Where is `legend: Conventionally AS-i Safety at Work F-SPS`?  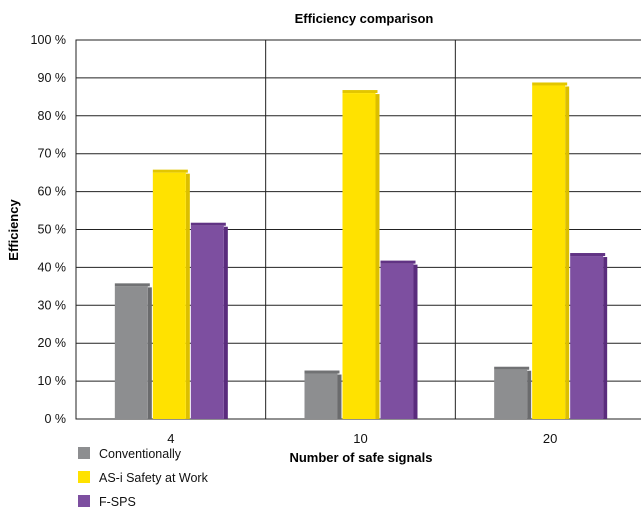 legend: Conventionally AS-i Safety at Work F-SPS is located at coordinates (143, 478).